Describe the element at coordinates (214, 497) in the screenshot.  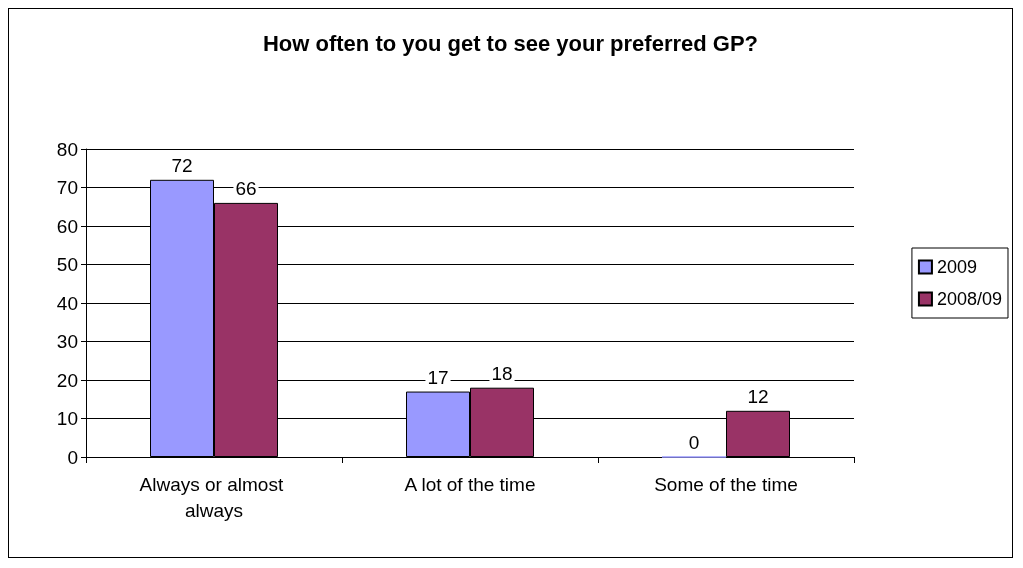
I see `x-tick-label: Always or almost always` at that location.